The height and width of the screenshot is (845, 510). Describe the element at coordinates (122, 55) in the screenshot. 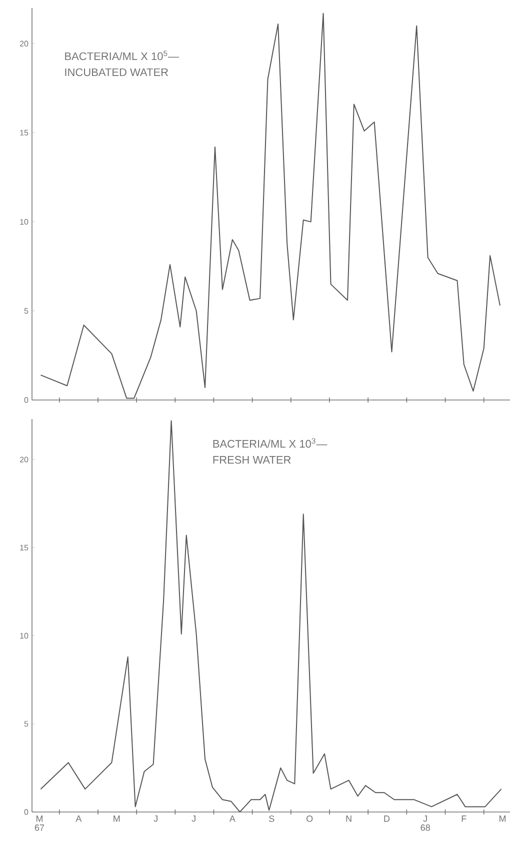

I see `text: BACTERIA/ML X 10$^{5}$—` at that location.